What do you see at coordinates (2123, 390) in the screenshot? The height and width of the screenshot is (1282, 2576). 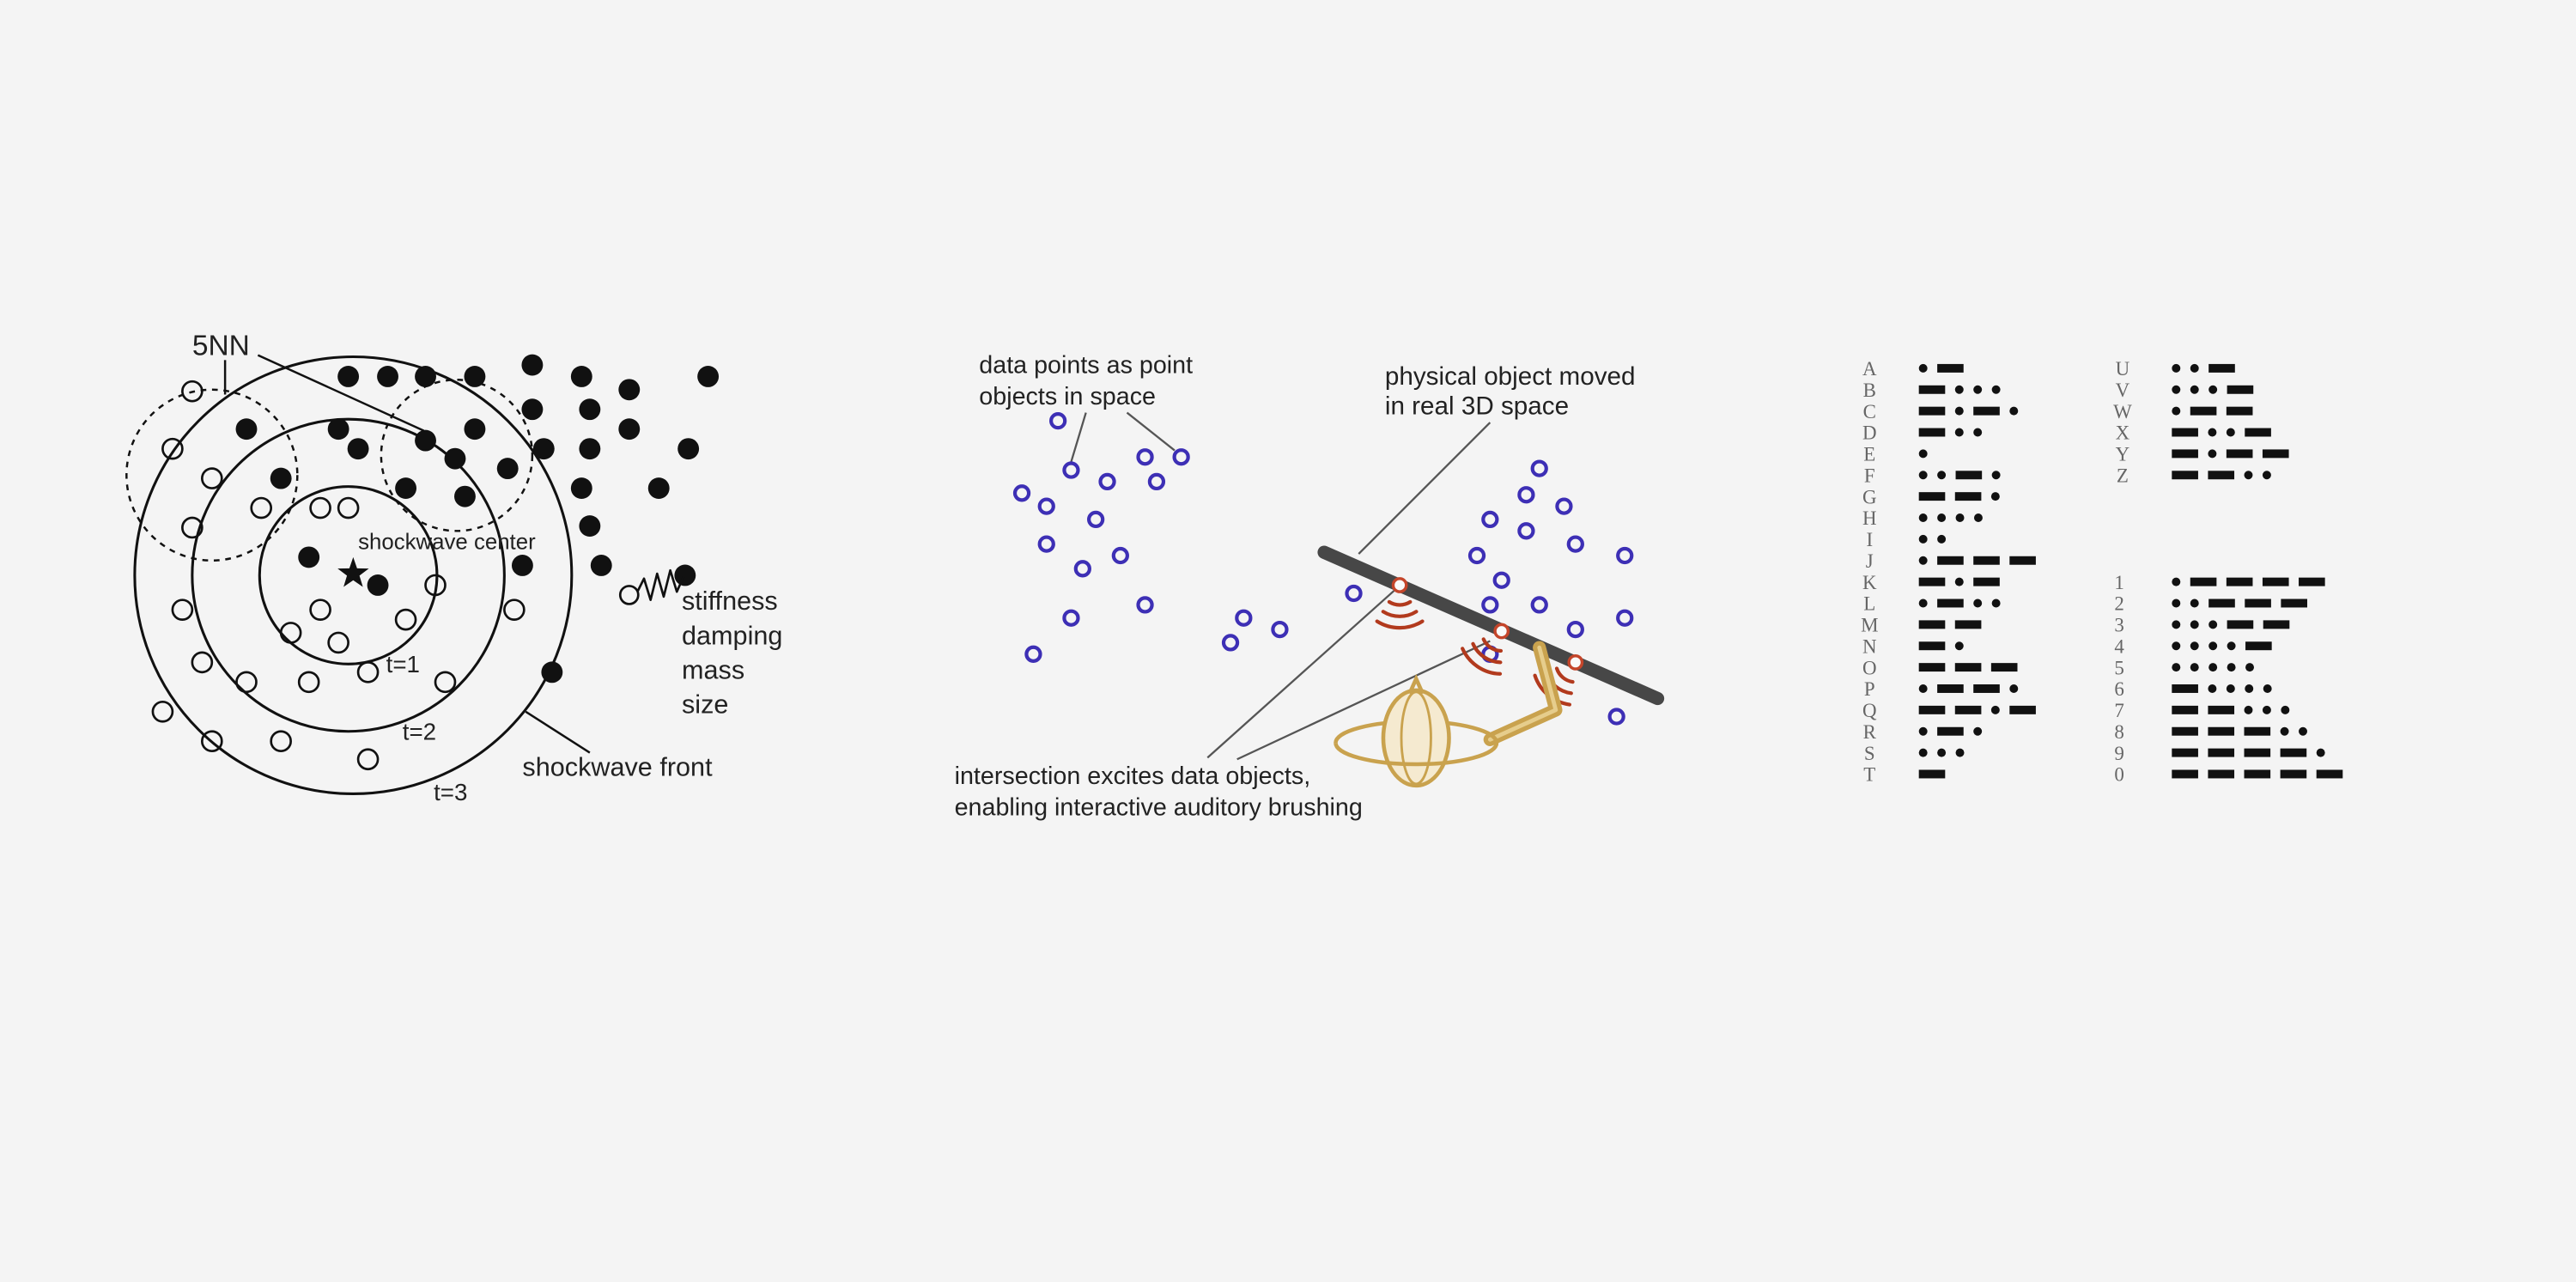 I see `morse-character: V` at bounding box center [2123, 390].